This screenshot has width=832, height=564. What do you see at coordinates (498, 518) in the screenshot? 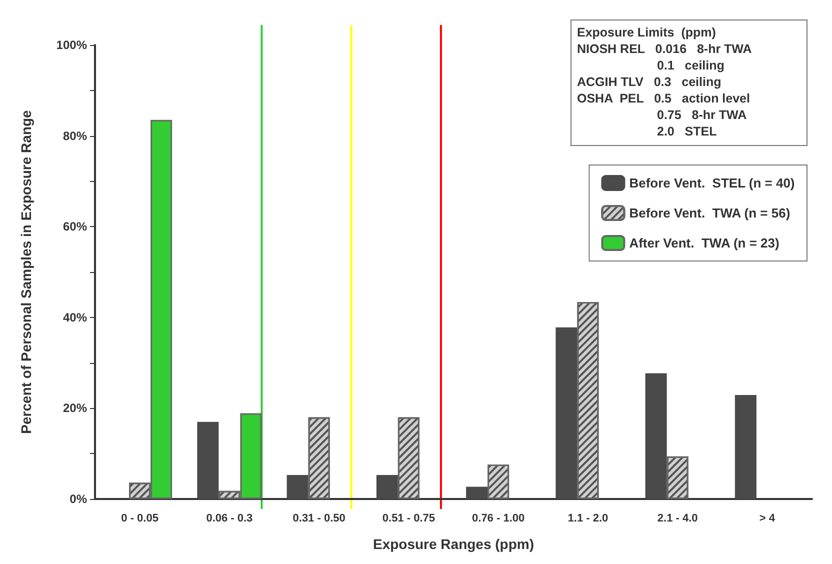
I see `x-tick-label: 0.76 - 1.00` at bounding box center [498, 518].